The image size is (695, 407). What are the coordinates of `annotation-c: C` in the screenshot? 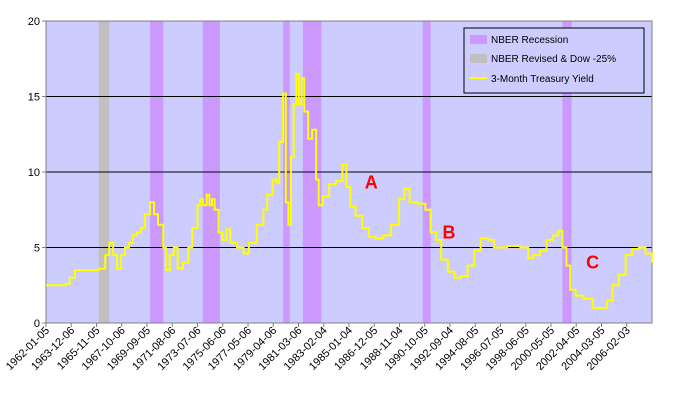 It's located at (592, 263).